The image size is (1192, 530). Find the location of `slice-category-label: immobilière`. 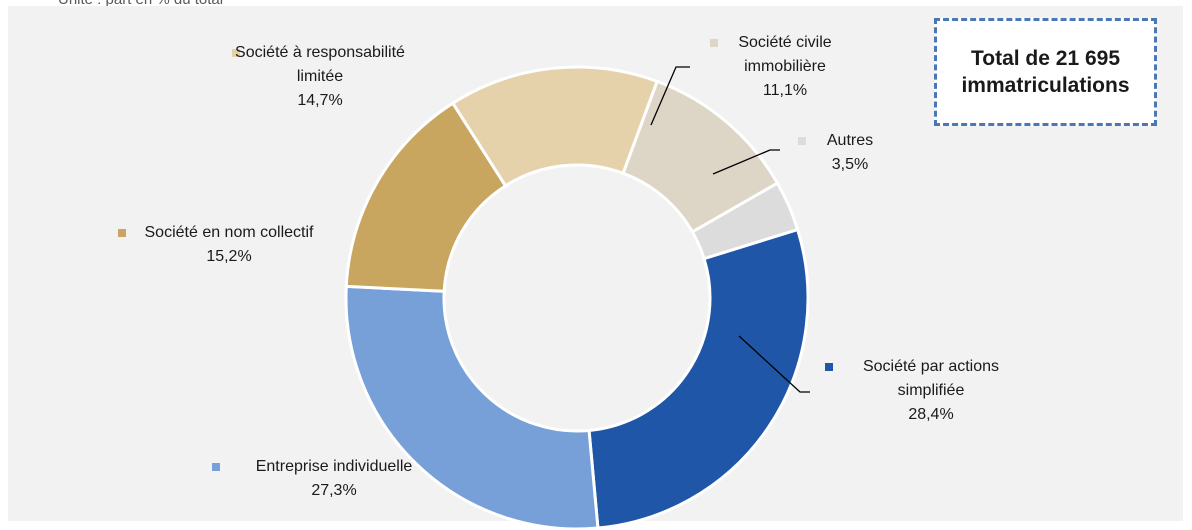

slice-category-label: immobilière is located at coordinates (785, 66).